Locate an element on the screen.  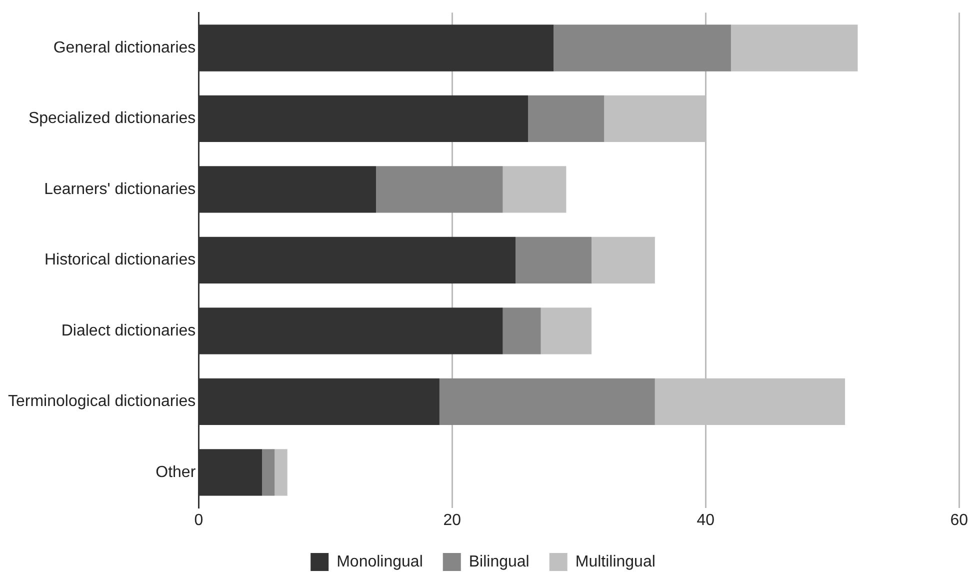
legend-label: Bilingual is located at coordinates (499, 561).